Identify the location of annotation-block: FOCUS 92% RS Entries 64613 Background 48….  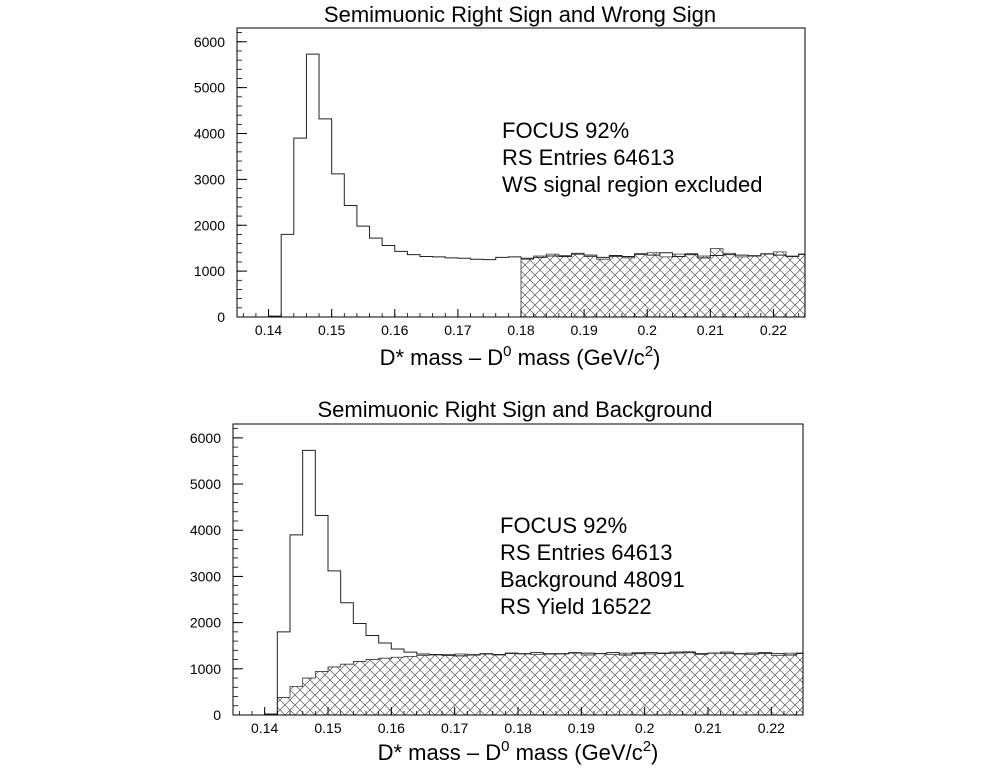
(592, 566).